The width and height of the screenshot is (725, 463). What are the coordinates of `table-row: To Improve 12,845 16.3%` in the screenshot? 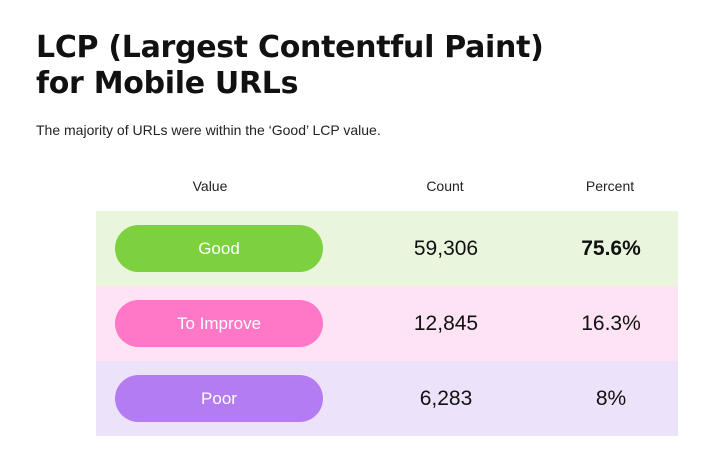 It's located at (387, 323).